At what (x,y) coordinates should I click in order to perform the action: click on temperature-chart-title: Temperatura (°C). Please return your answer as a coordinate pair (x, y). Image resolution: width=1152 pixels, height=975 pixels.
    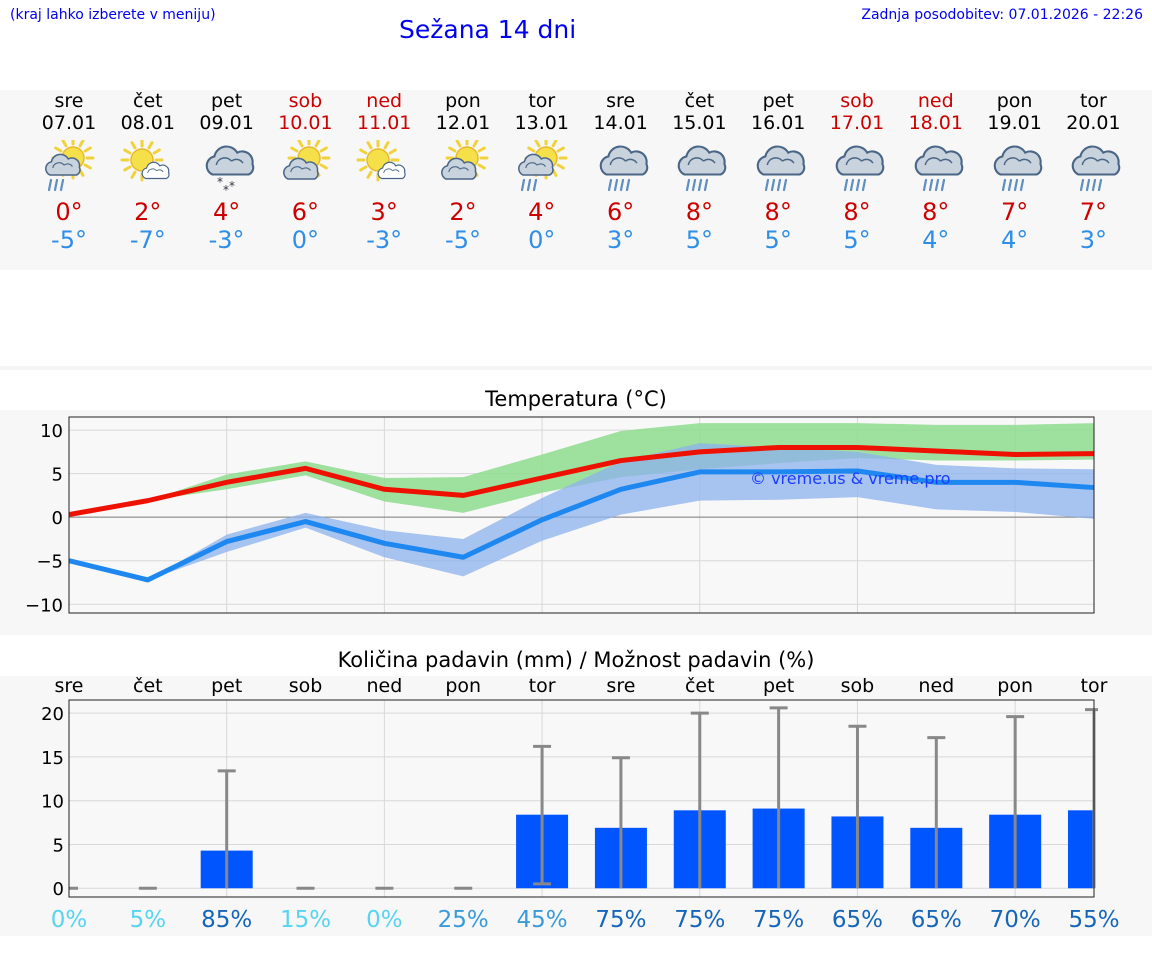
    Looking at the image, I should click on (576, 399).